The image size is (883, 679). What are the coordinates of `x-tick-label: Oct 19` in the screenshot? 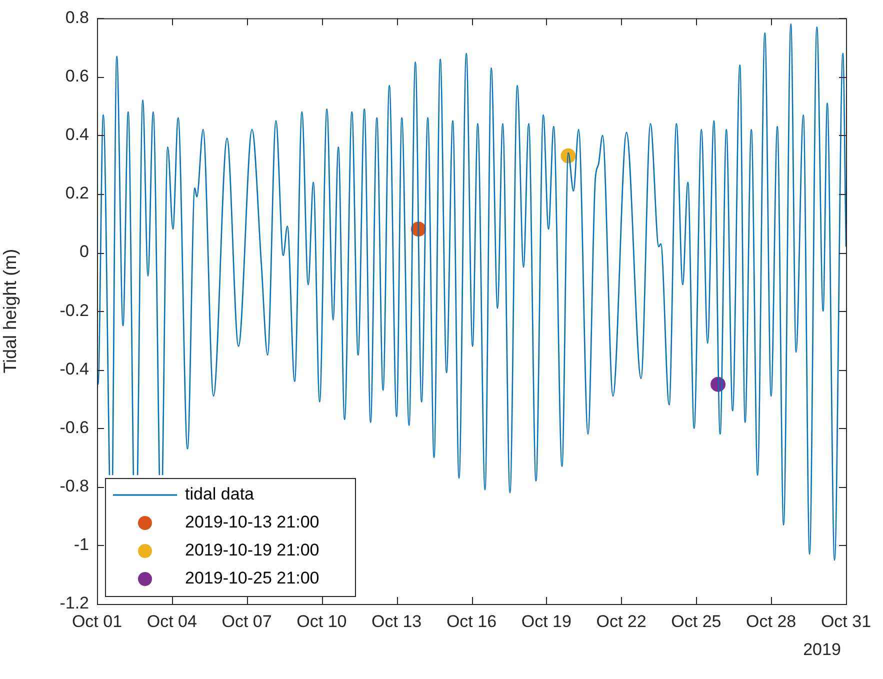 It's located at (546, 621).